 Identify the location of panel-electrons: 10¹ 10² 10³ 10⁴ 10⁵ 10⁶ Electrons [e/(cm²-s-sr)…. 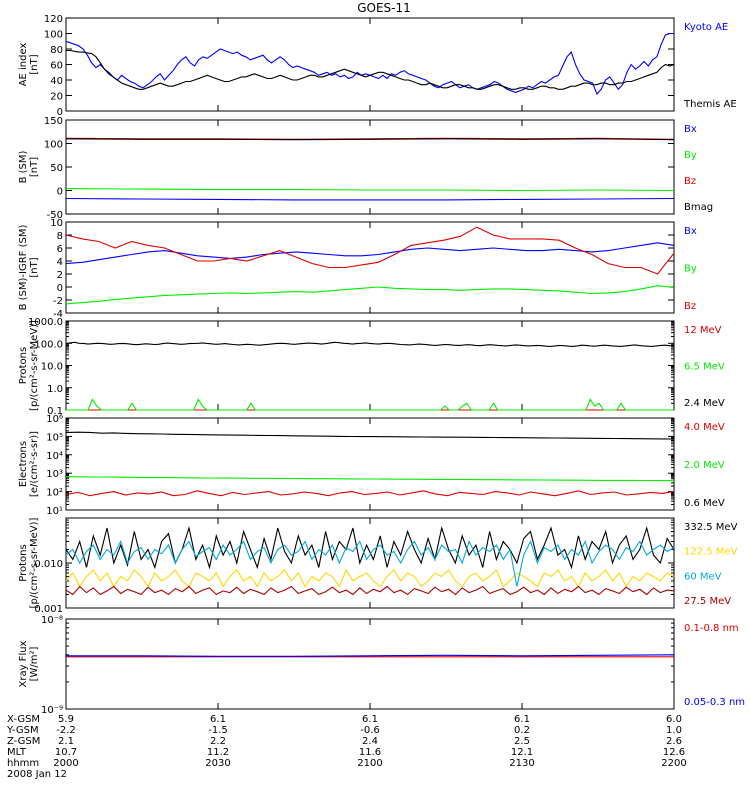
(371, 465).